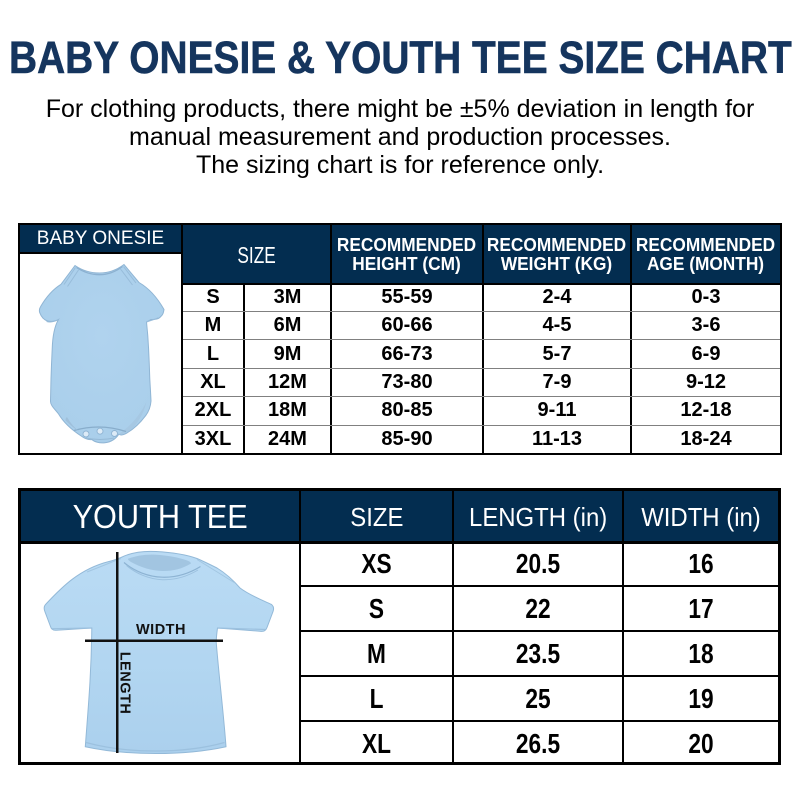  What do you see at coordinates (161, 630) in the screenshot?
I see `svg-text: WIDTH` at bounding box center [161, 630].